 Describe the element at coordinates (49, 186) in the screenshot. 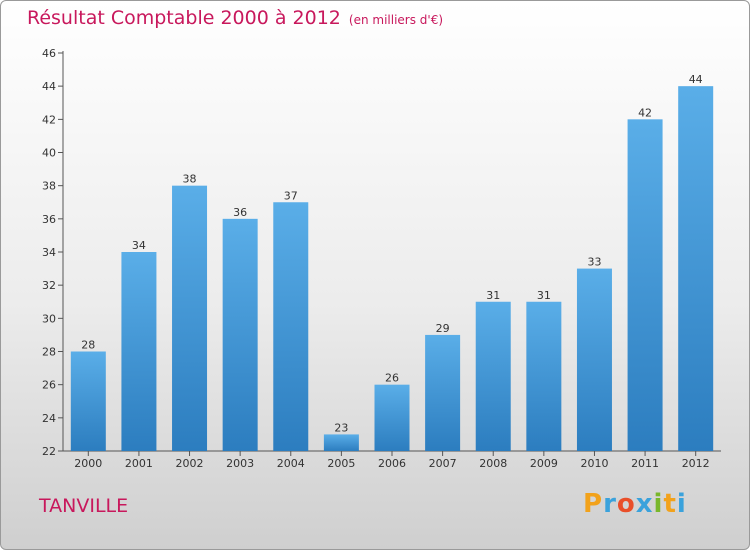

I see `y-tick-label: 38` at that location.